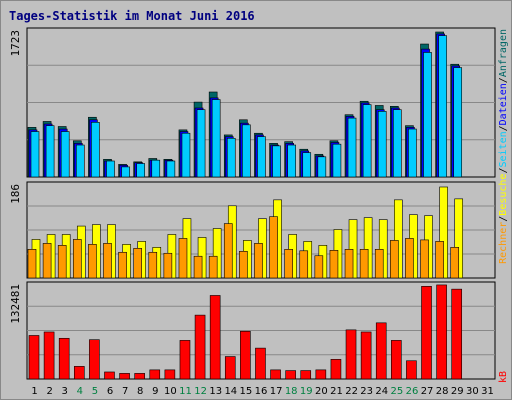 The image size is (512, 401). What do you see at coordinates (200, 391) in the screenshot?
I see `x-tick-label-12: 12` at bounding box center [200, 391].